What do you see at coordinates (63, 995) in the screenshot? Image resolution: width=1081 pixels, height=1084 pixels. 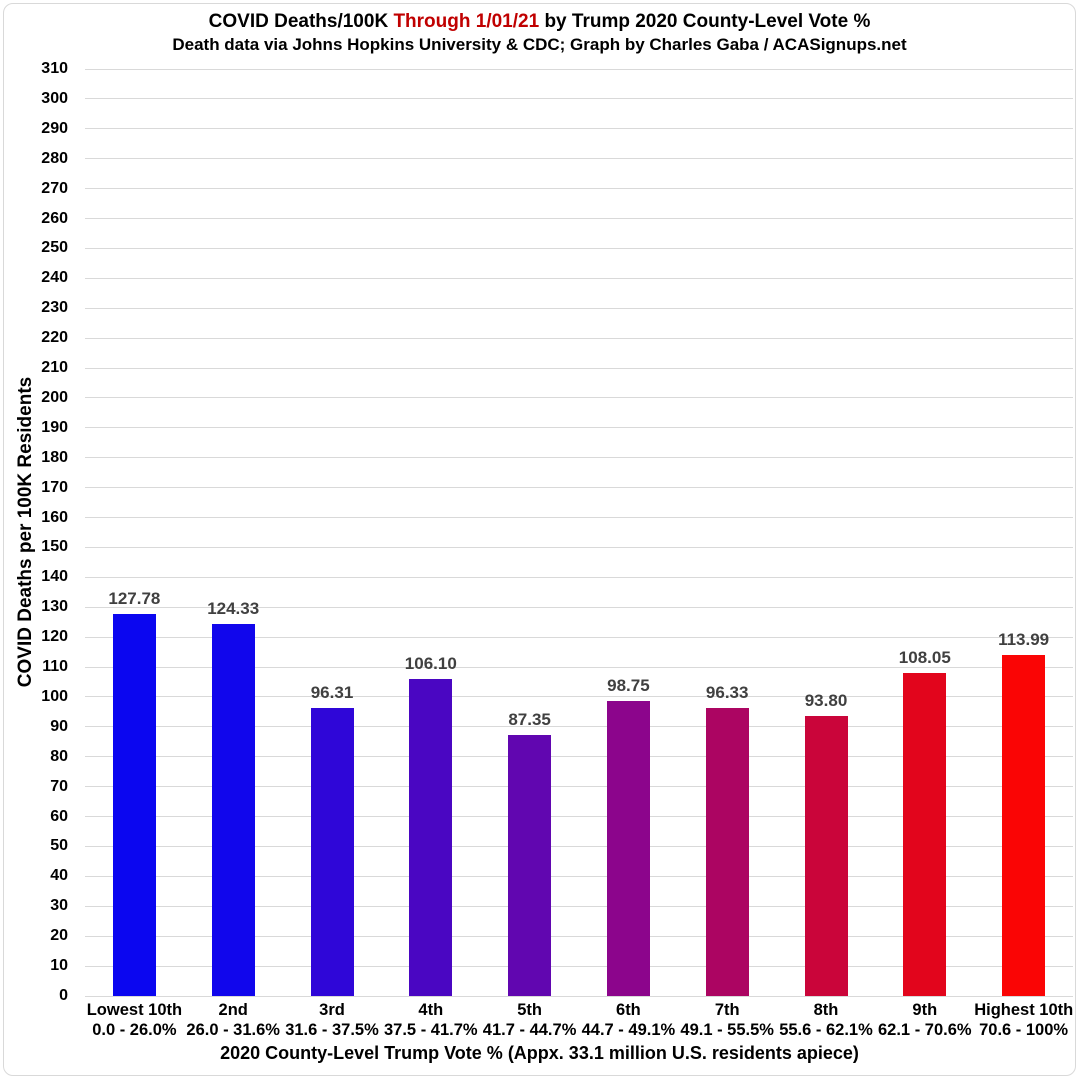 I see `y-tick-label: 0` at bounding box center [63, 995].